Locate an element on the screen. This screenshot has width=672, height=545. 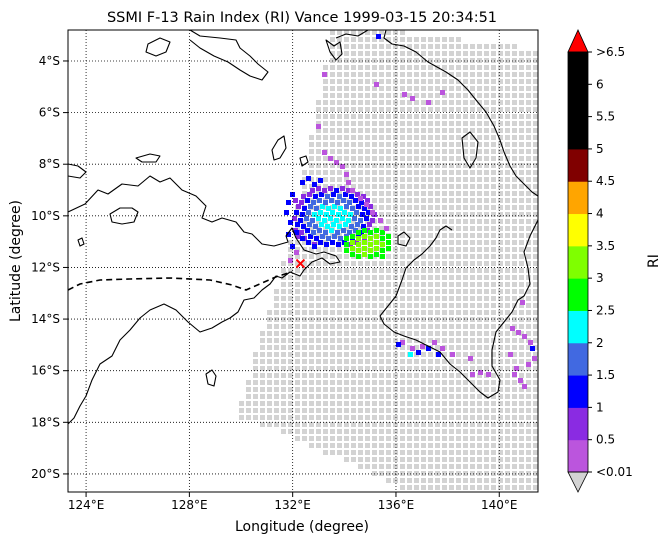
coastline-tanimbar is located at coordinates (279, 148).